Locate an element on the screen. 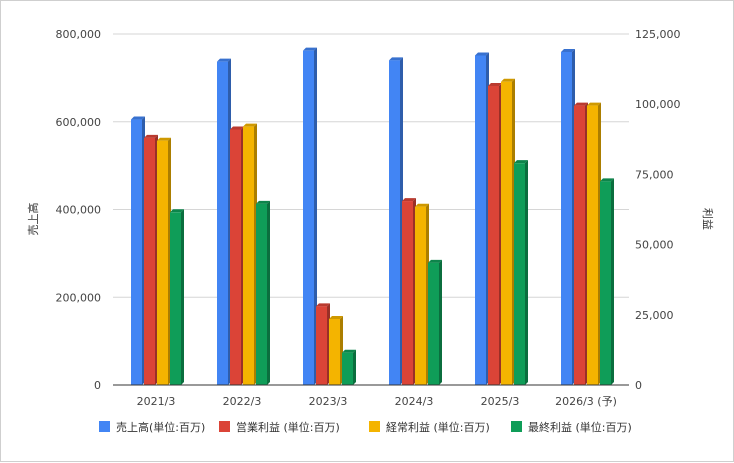  y-tick-label: 0 is located at coordinates (97, 385).